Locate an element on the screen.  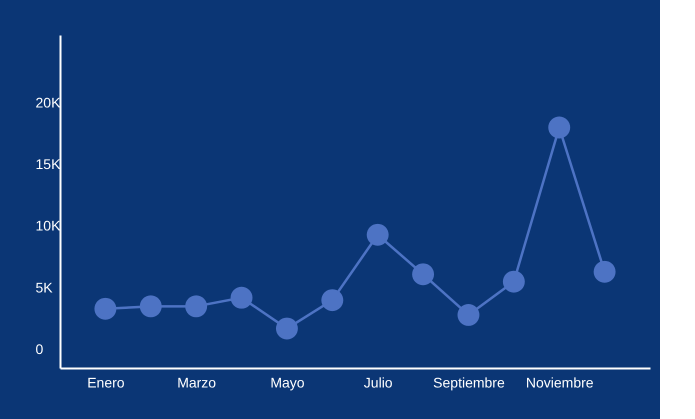
y-tick-label: 20K is located at coordinates (49, 102).